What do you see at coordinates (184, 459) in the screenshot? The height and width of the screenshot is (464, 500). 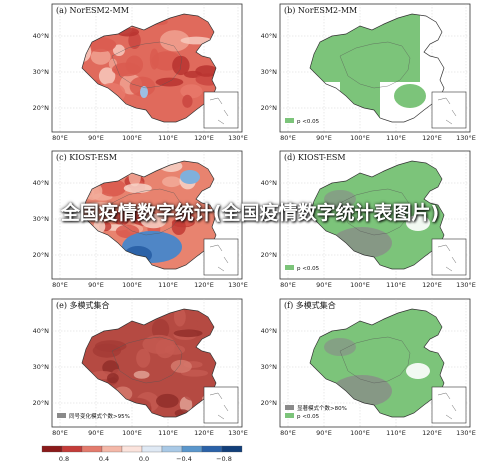 I see `colorbar-label: −0.4` at bounding box center [184, 459].